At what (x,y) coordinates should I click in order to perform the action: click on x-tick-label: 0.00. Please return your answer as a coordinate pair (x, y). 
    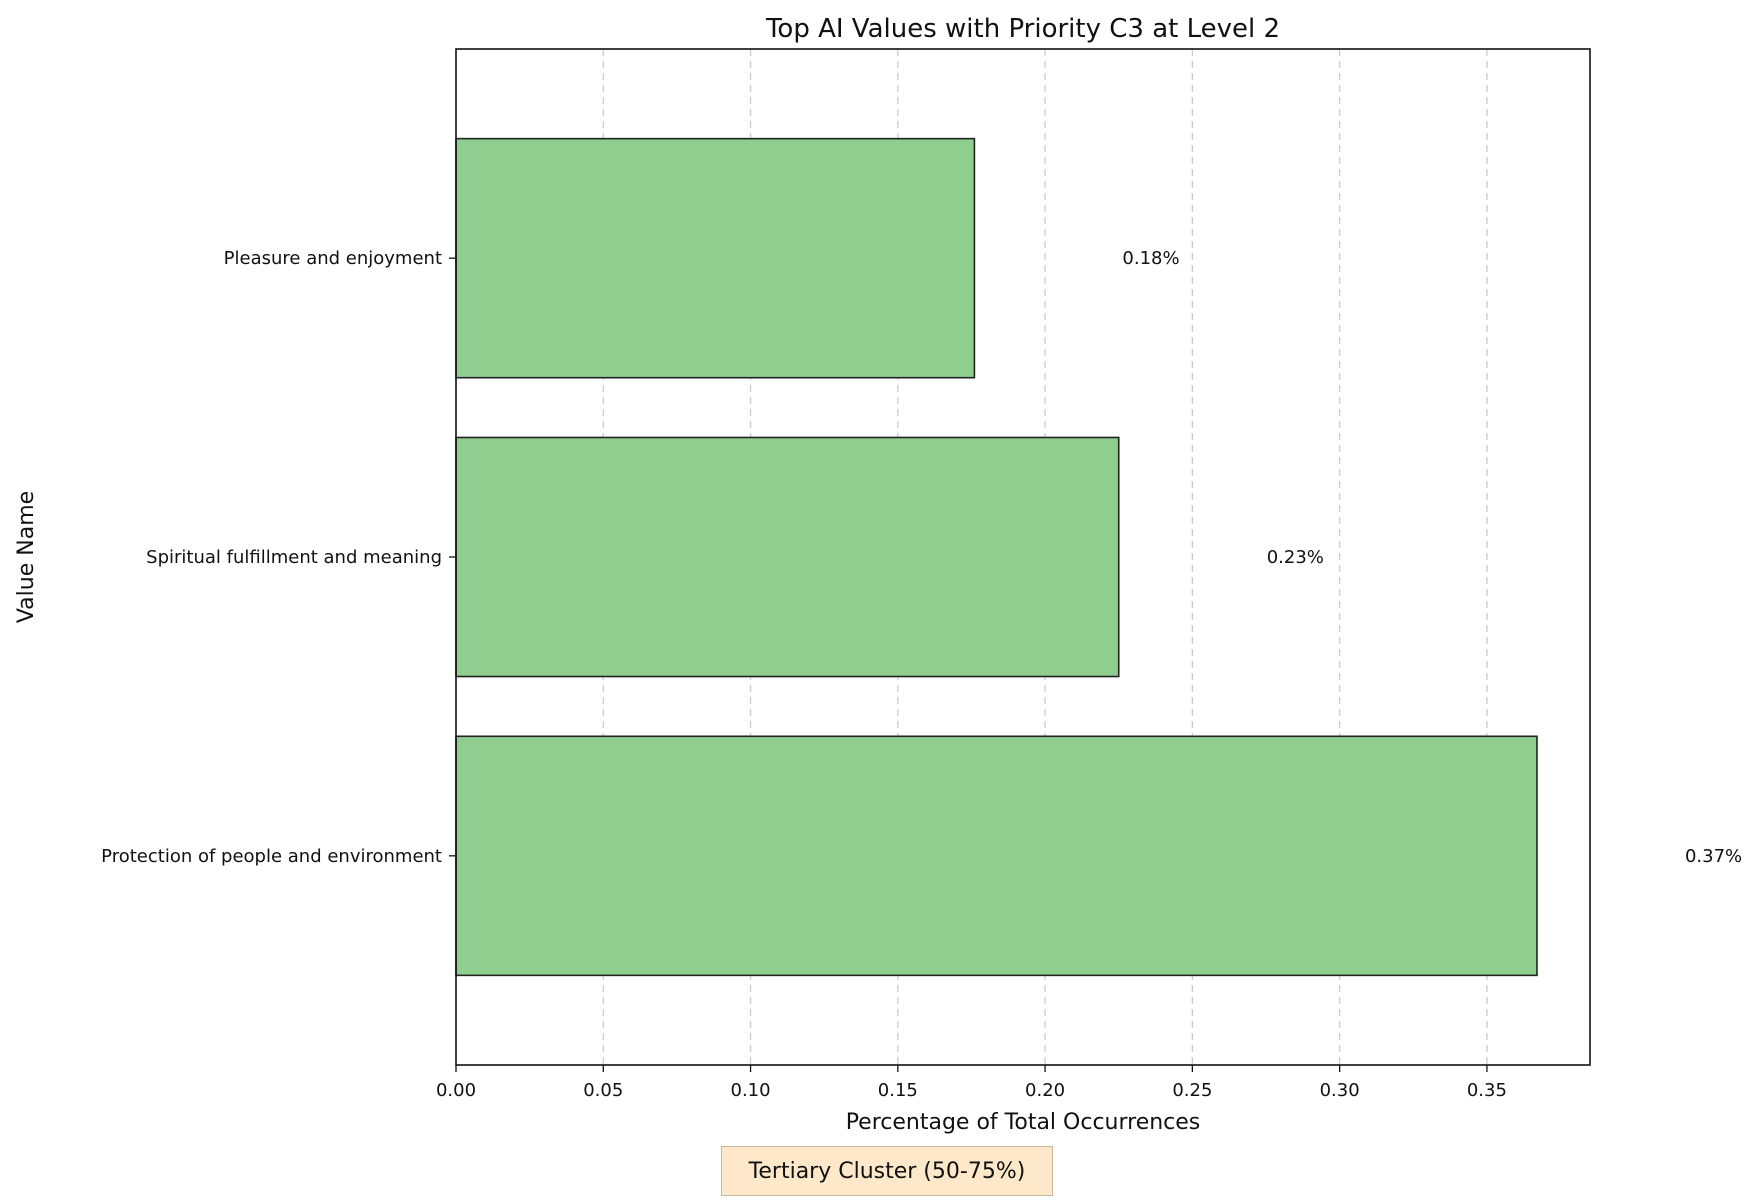
    Looking at the image, I should click on (456, 1090).